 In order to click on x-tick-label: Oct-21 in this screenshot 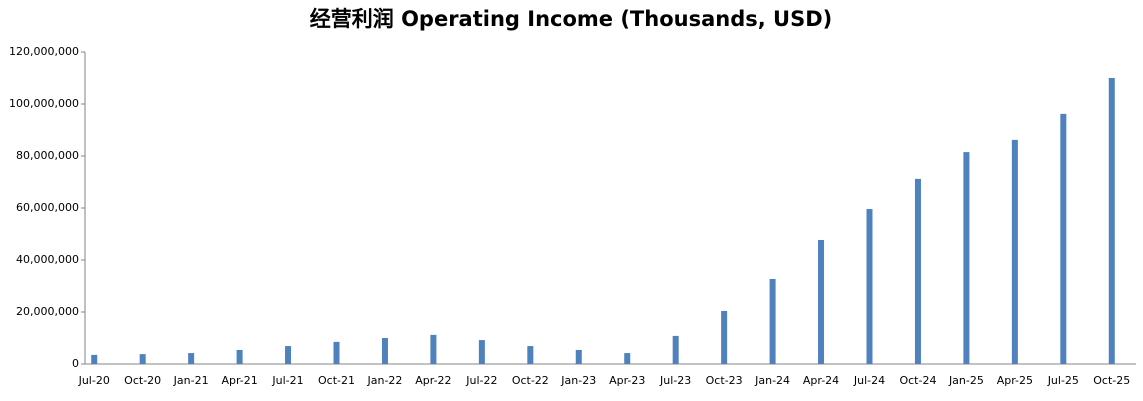, I will do `click(336, 380)`.